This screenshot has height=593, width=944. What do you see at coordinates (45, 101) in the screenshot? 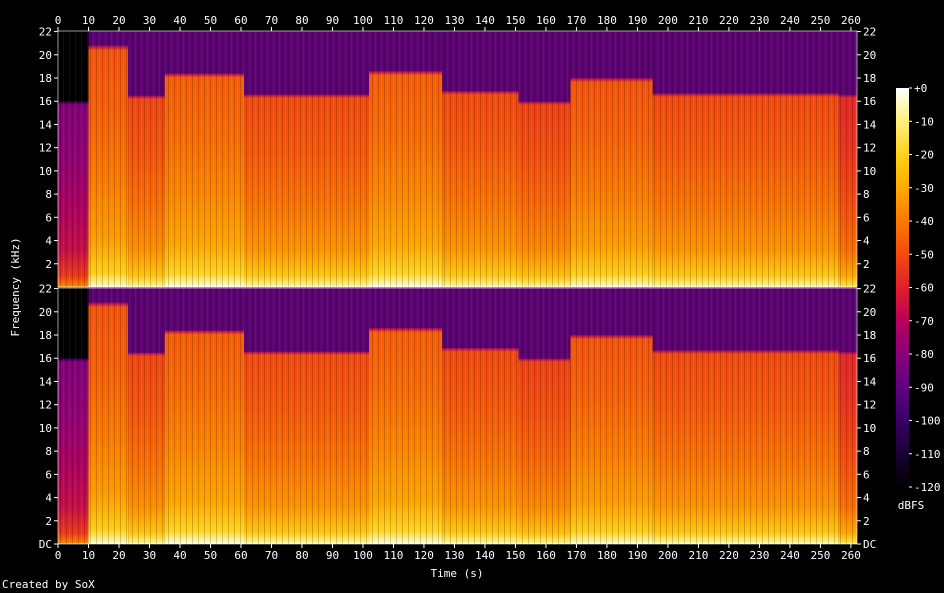
I see `y-tick-left-1-7: 16` at bounding box center [45, 101].